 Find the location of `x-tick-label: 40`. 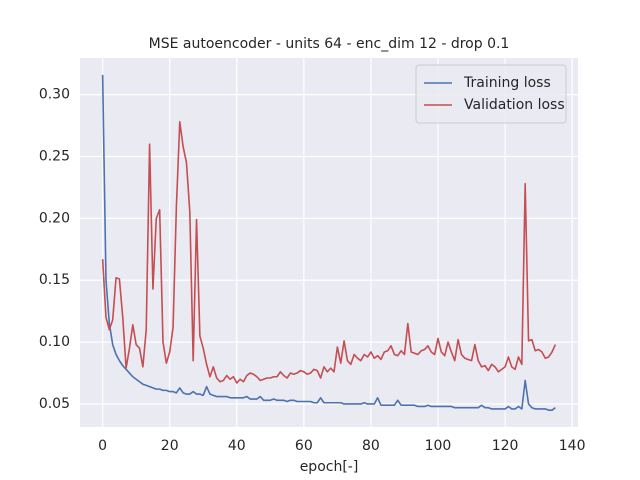

x-tick-label: 40 is located at coordinates (237, 446).